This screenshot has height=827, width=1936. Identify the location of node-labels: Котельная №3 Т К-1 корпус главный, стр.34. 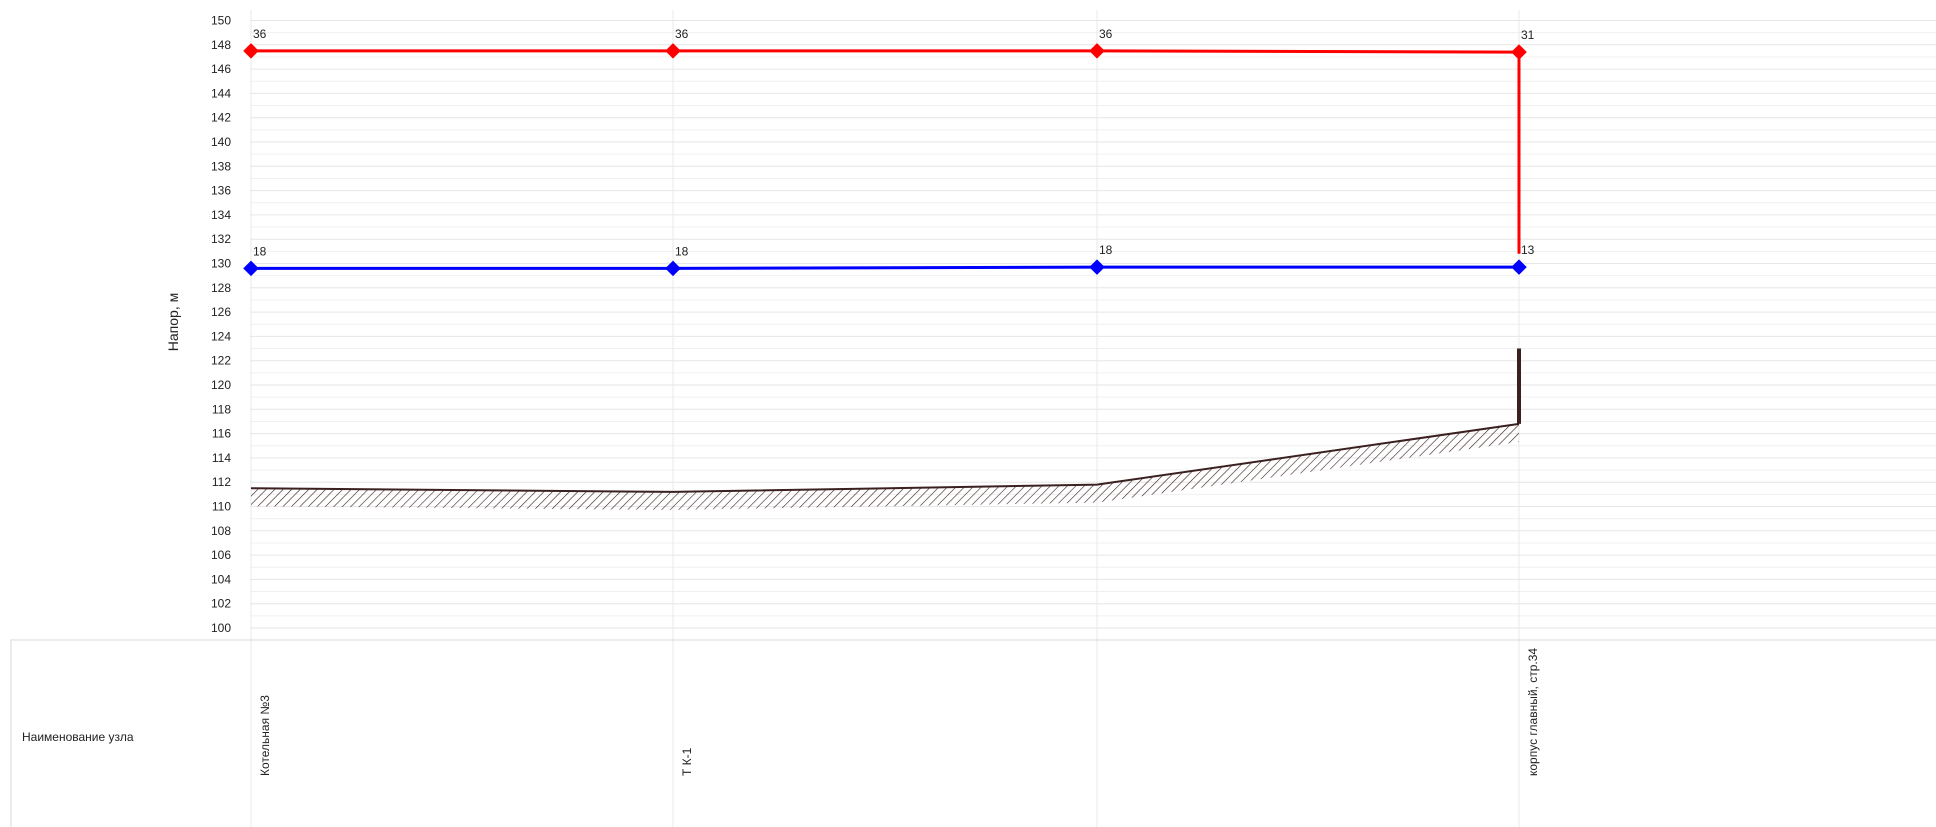
(899, 712).